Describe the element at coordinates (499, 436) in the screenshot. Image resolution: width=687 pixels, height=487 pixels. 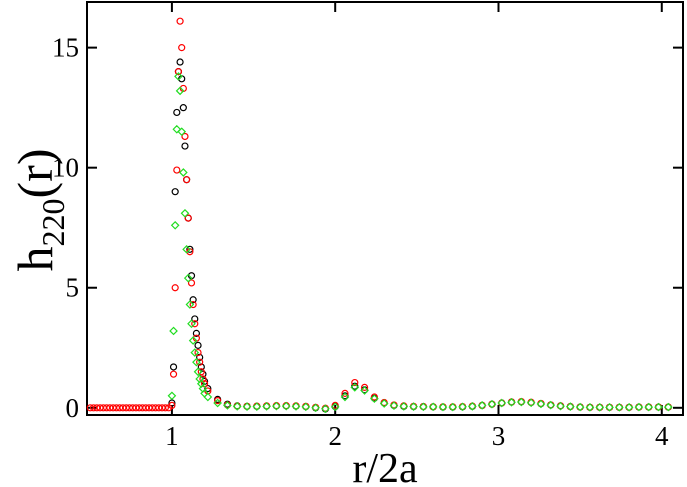
I see `x-tick-label: 3` at that location.